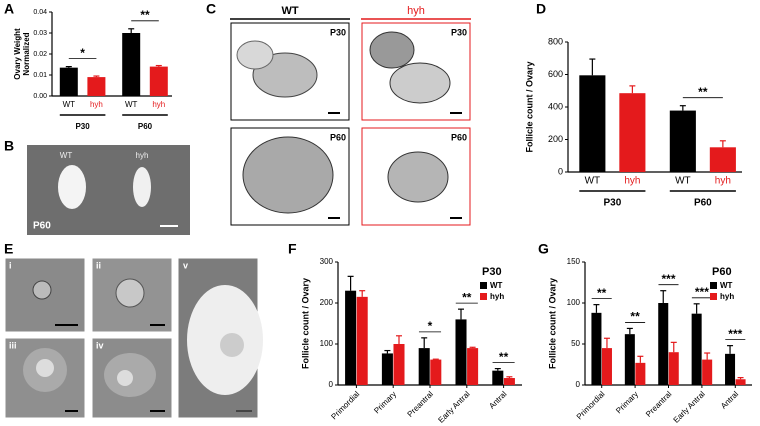 This screenshot has width=760, height=426. Describe the element at coordinates (17, 54) in the screenshot. I see `y-axis-label: Ovary Weight` at that location.